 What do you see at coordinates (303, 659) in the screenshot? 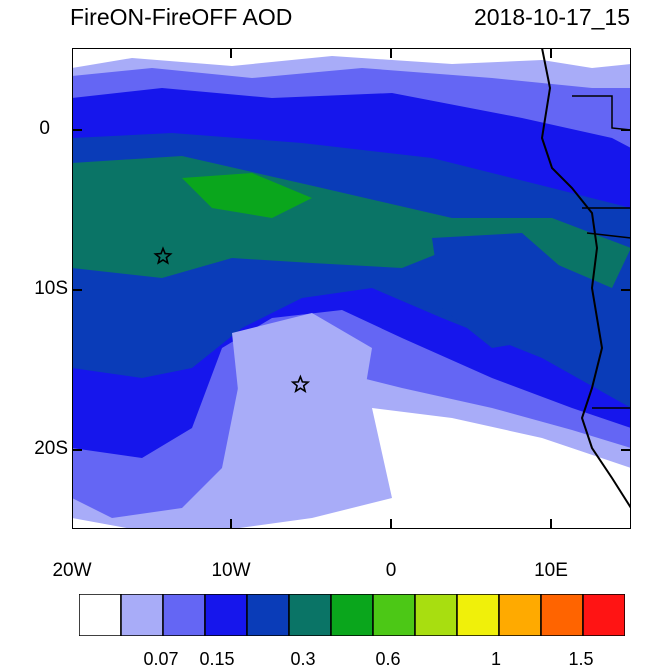
I see `colorbar-label: 0.3` at bounding box center [303, 659].